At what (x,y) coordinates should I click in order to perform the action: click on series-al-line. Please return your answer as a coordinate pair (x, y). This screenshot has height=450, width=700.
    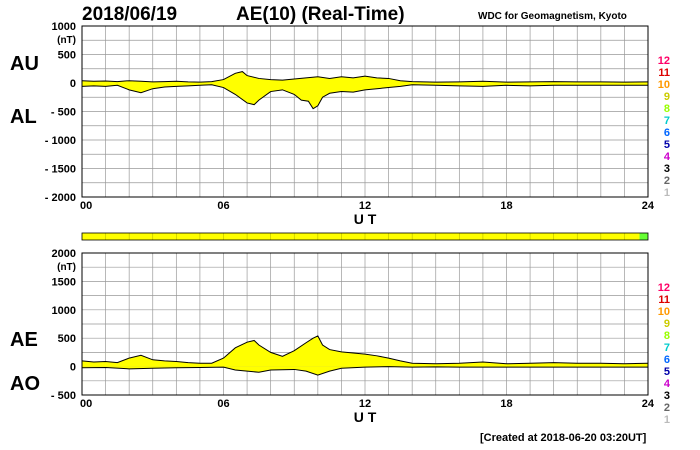
    Looking at the image, I should click on (364, 97).